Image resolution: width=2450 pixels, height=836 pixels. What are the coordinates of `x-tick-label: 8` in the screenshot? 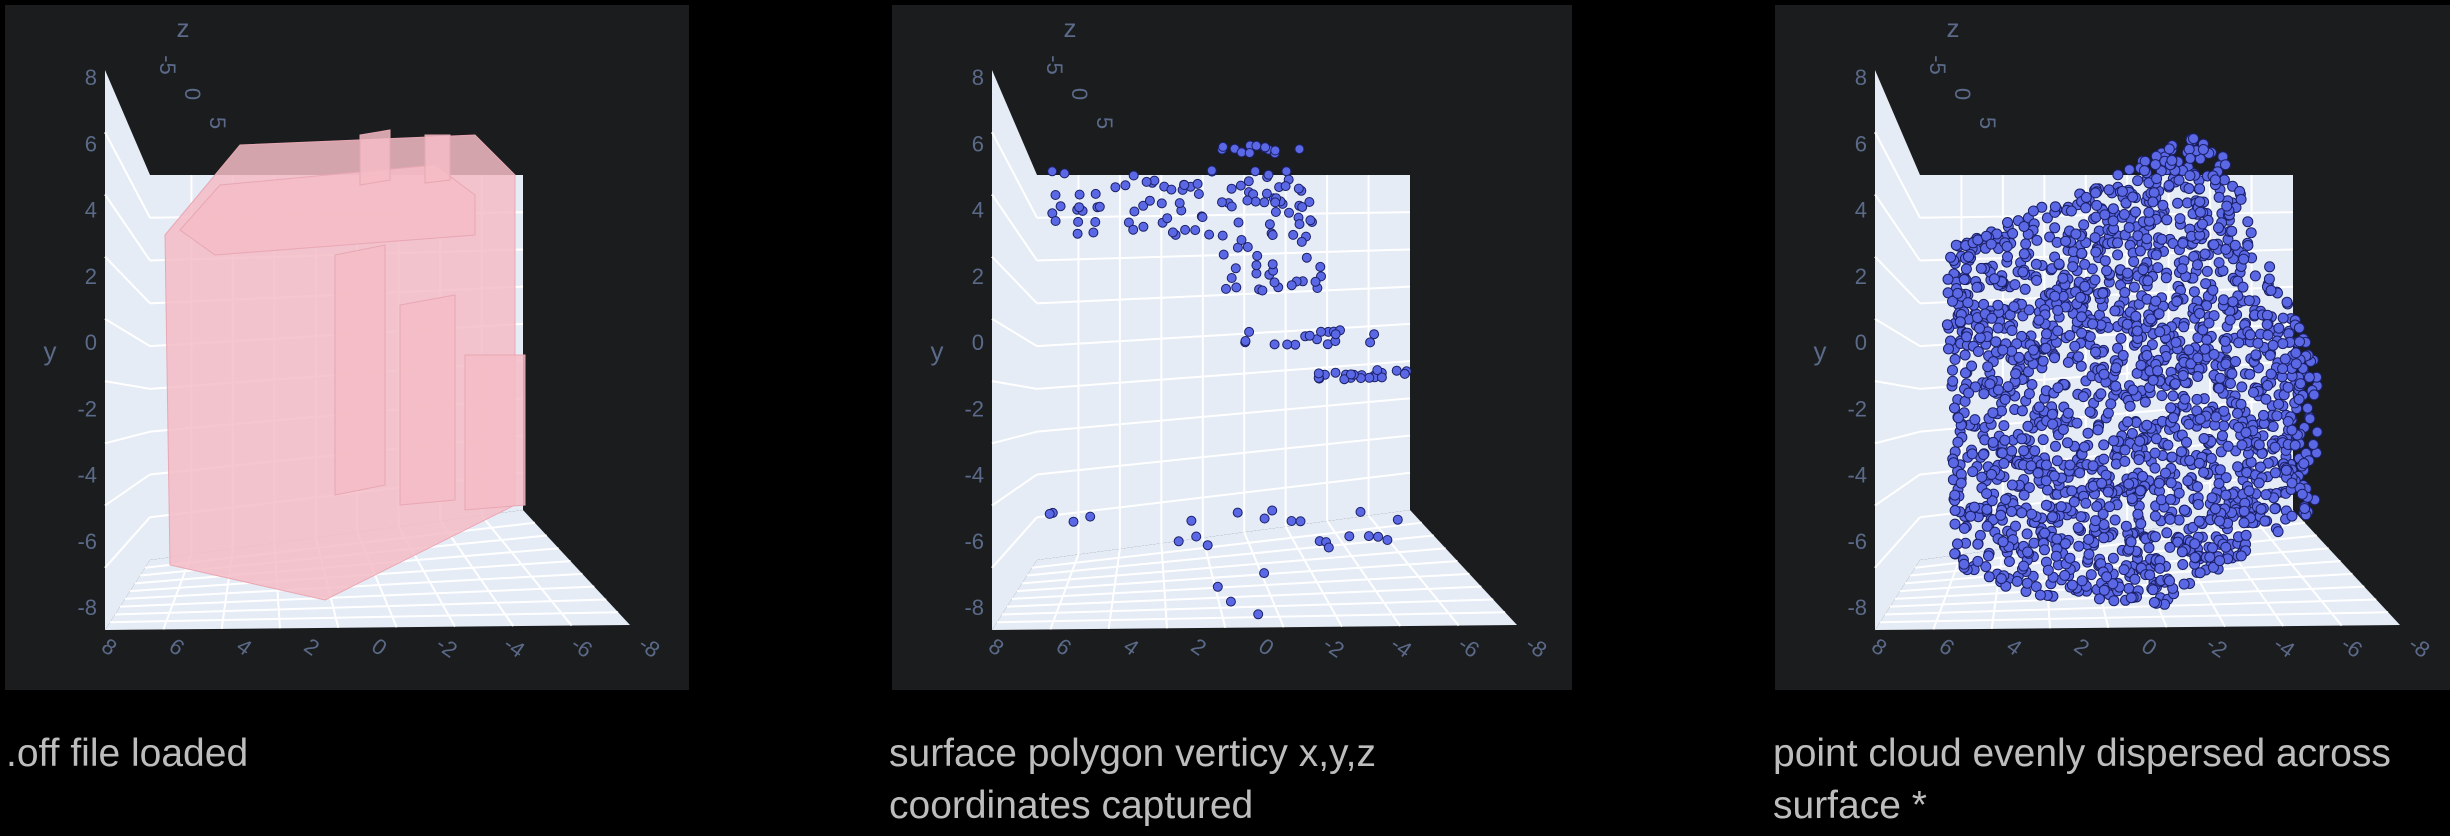 It's located at (109, 647).